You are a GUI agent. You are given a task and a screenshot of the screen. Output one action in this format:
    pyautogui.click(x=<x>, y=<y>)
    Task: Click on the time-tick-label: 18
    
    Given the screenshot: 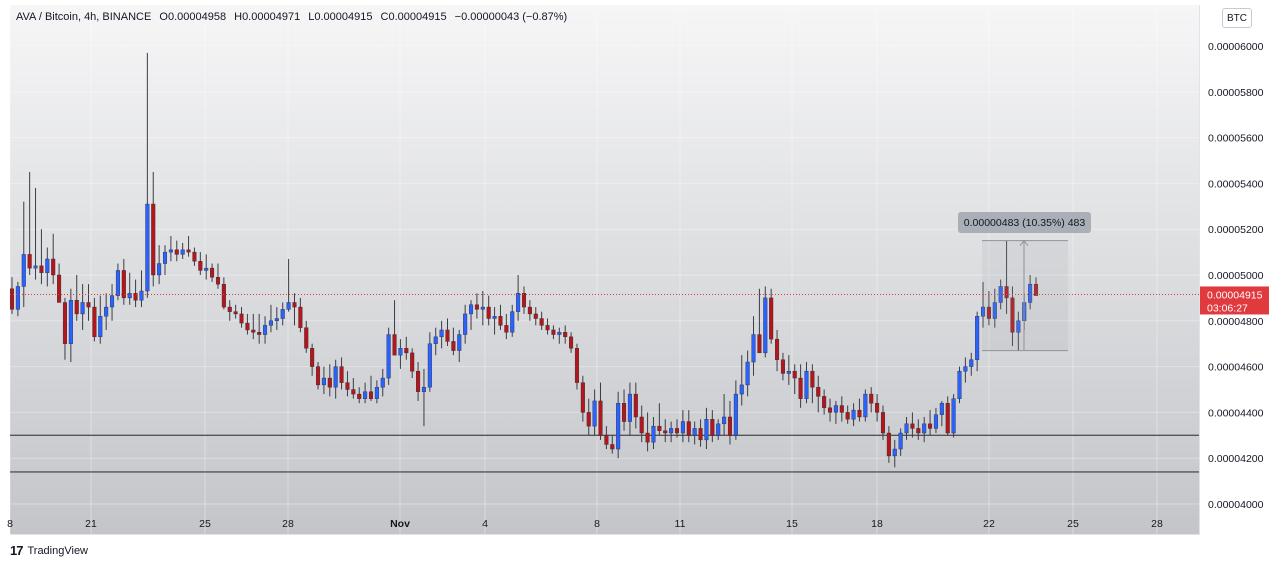 What is the action you would take?
    pyautogui.click(x=877, y=524)
    